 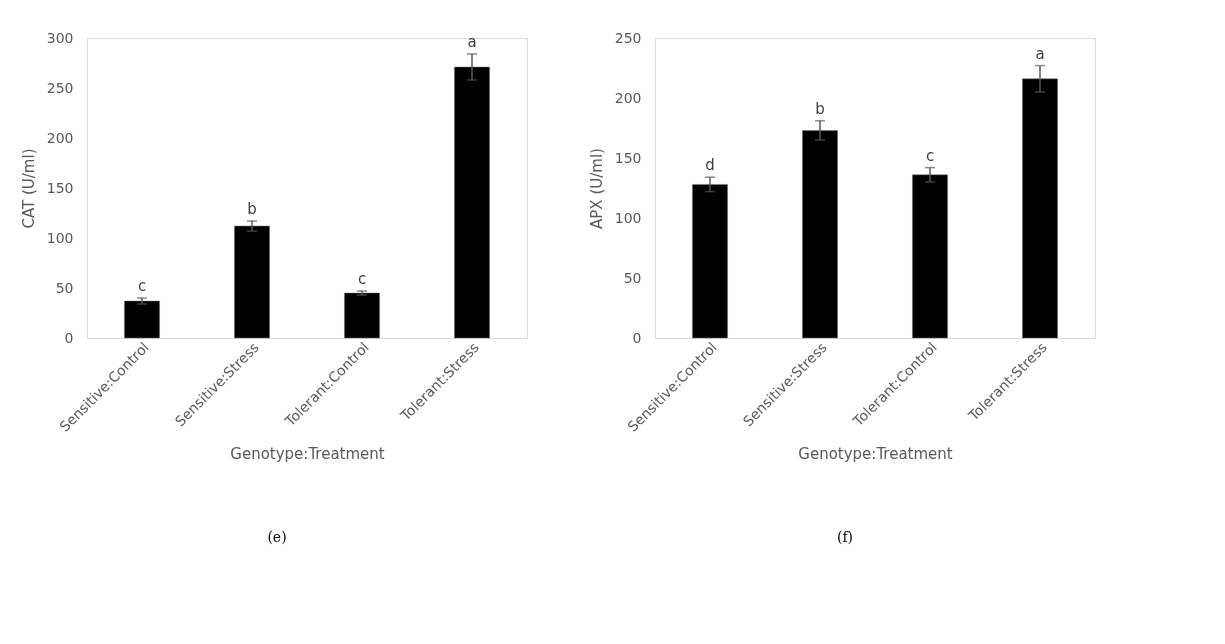 I want to click on y-axis-title: APX (U/ml), so click(x=596, y=188).